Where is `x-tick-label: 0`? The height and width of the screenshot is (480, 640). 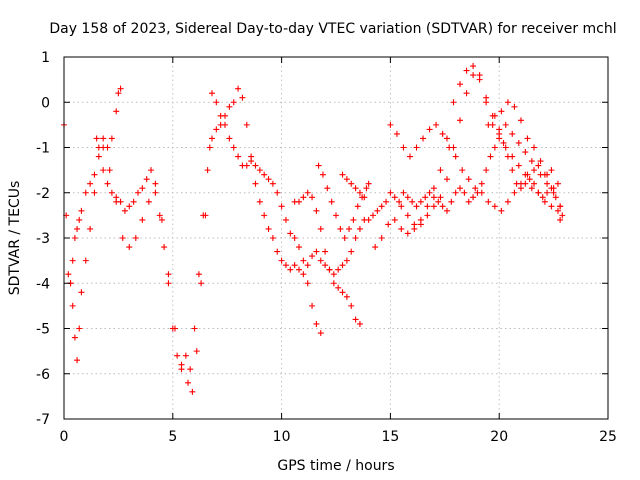 x-tick-label: 0 is located at coordinates (64, 437).